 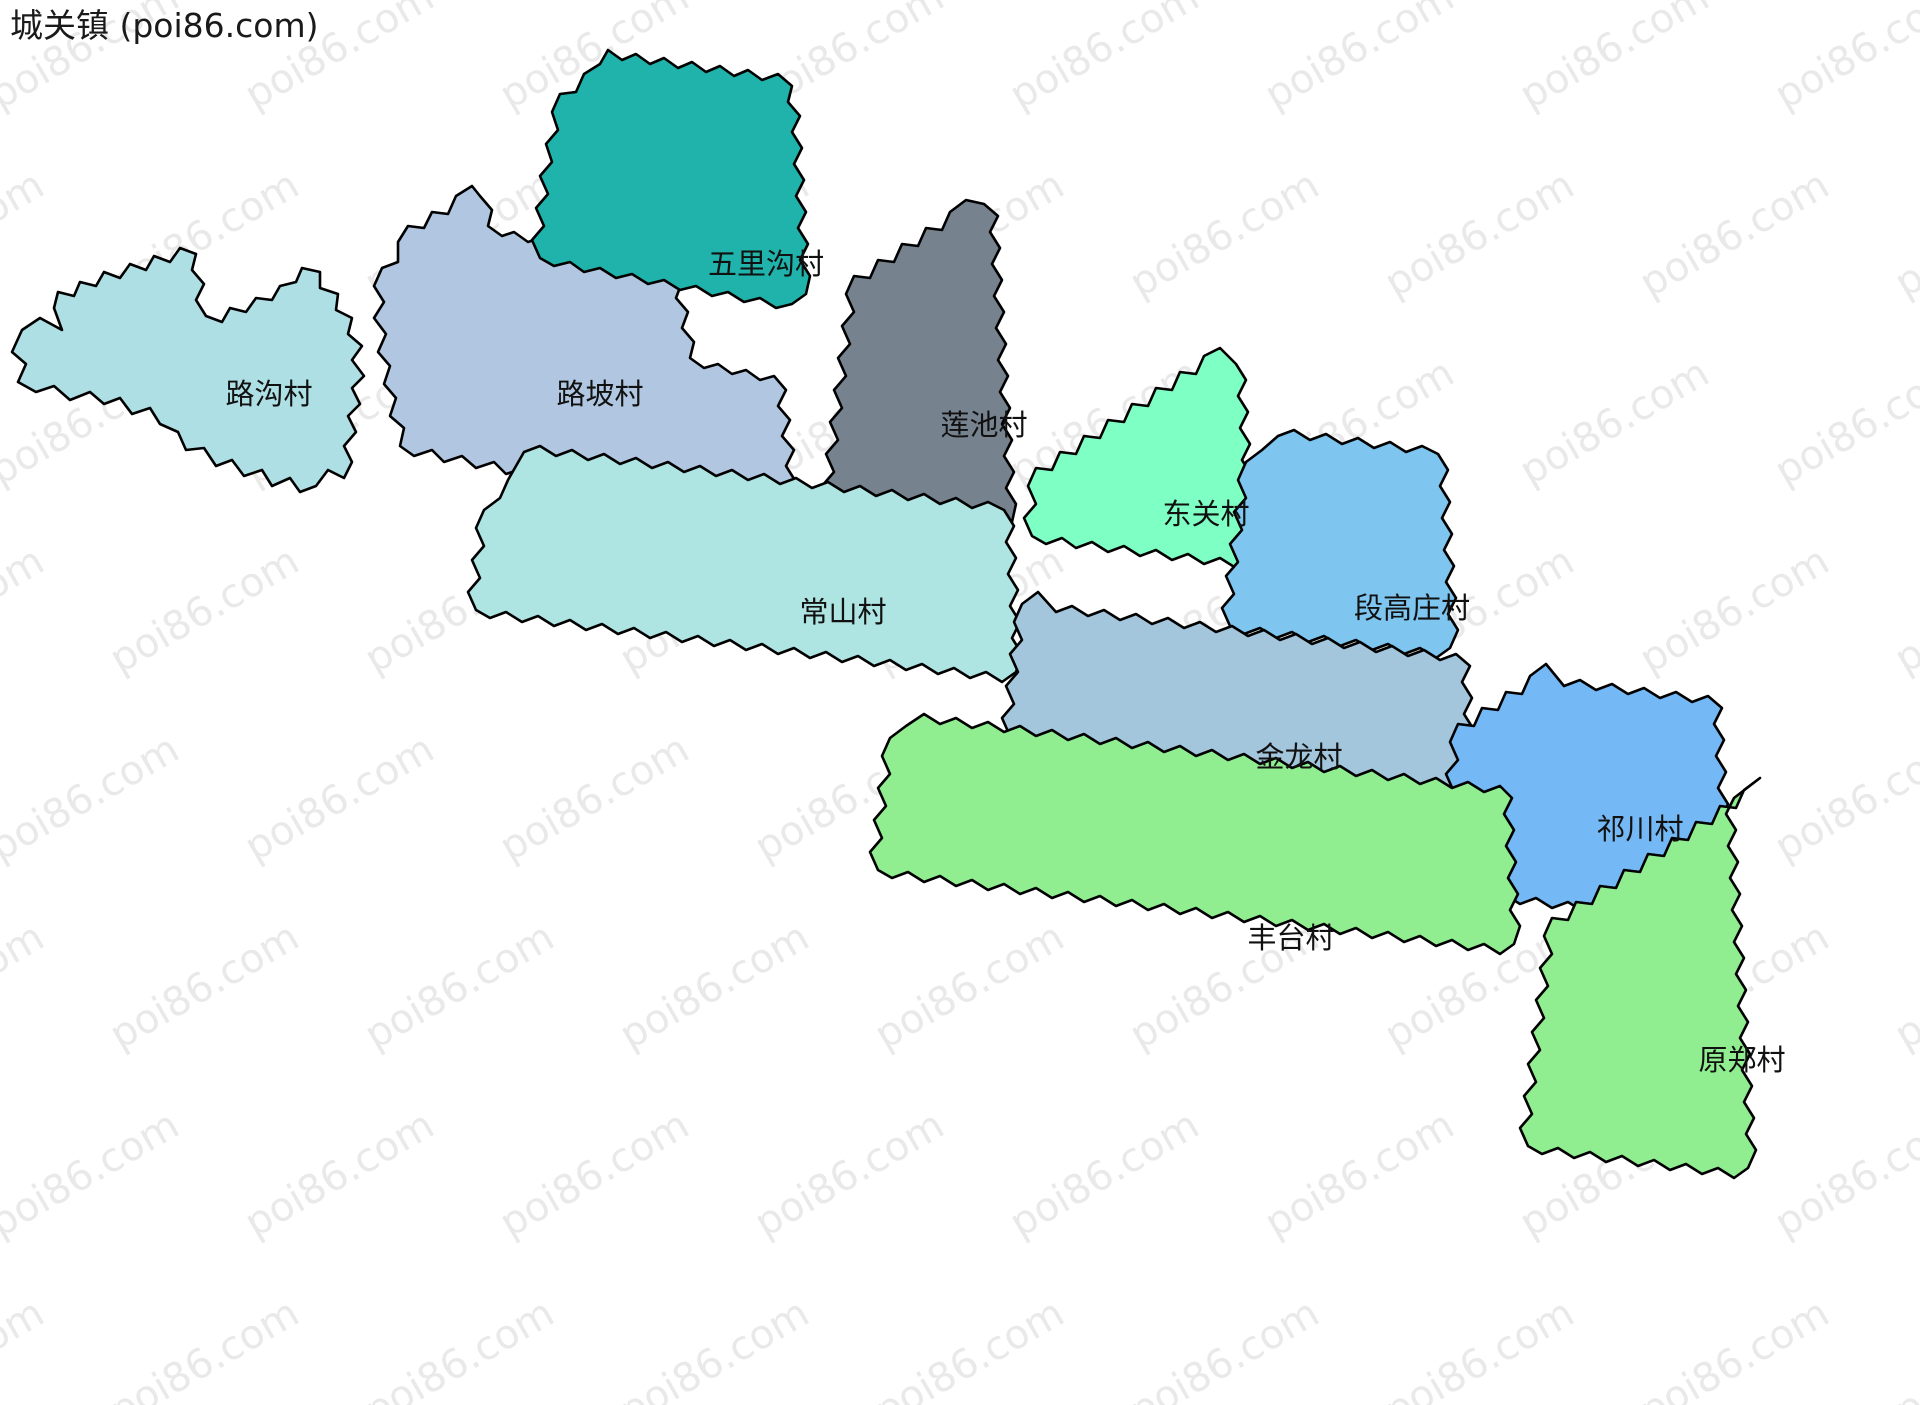 What do you see at coordinates (1290, 938) in the screenshot?
I see `region-label-fengtaicun: 丰台村` at bounding box center [1290, 938].